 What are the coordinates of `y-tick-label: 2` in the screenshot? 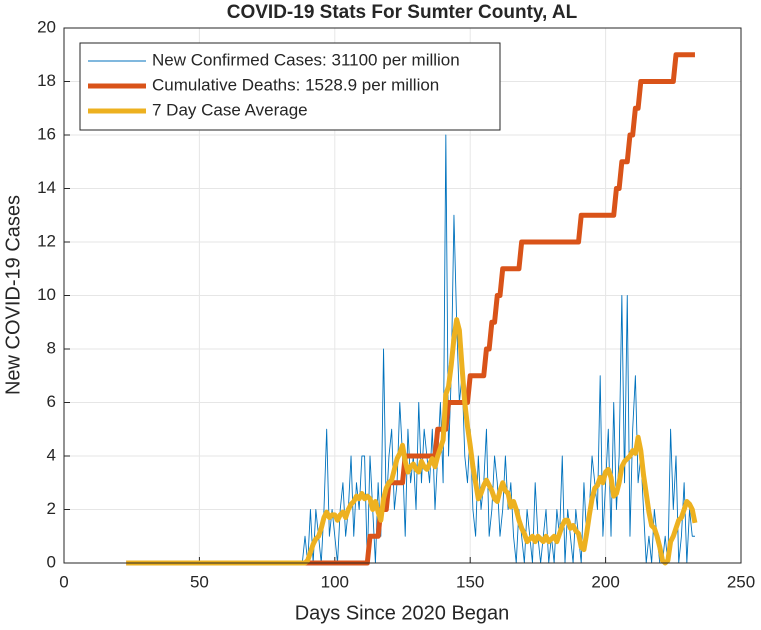 It's located at (51, 508).